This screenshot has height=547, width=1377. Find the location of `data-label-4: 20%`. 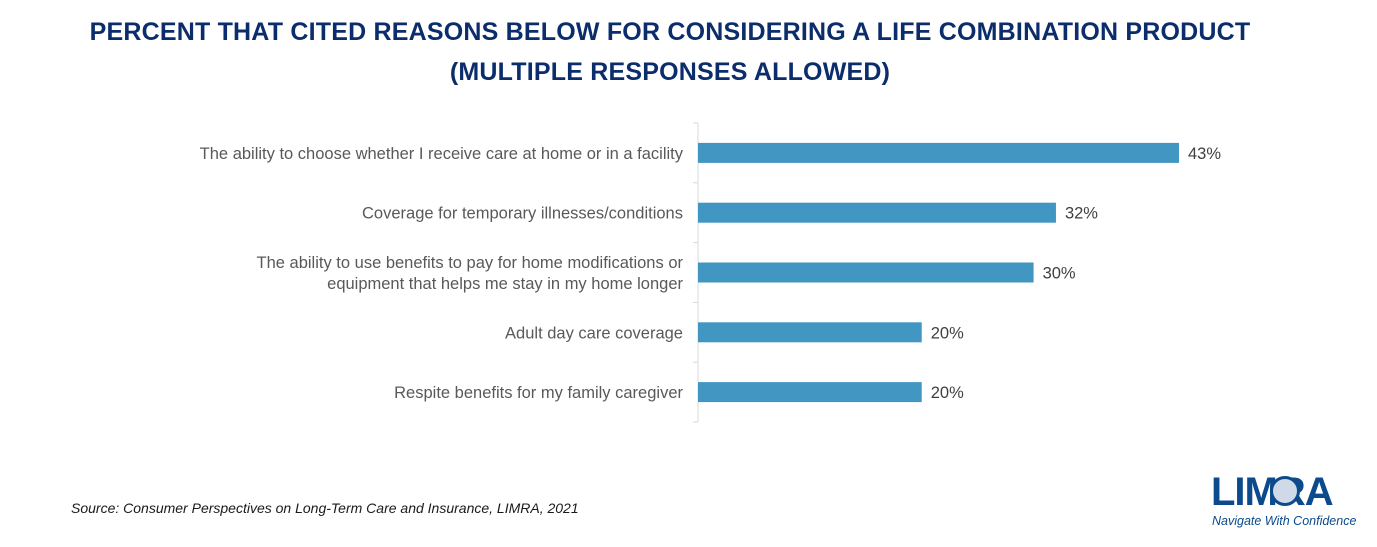

data-label-4: 20% is located at coordinates (947, 333).